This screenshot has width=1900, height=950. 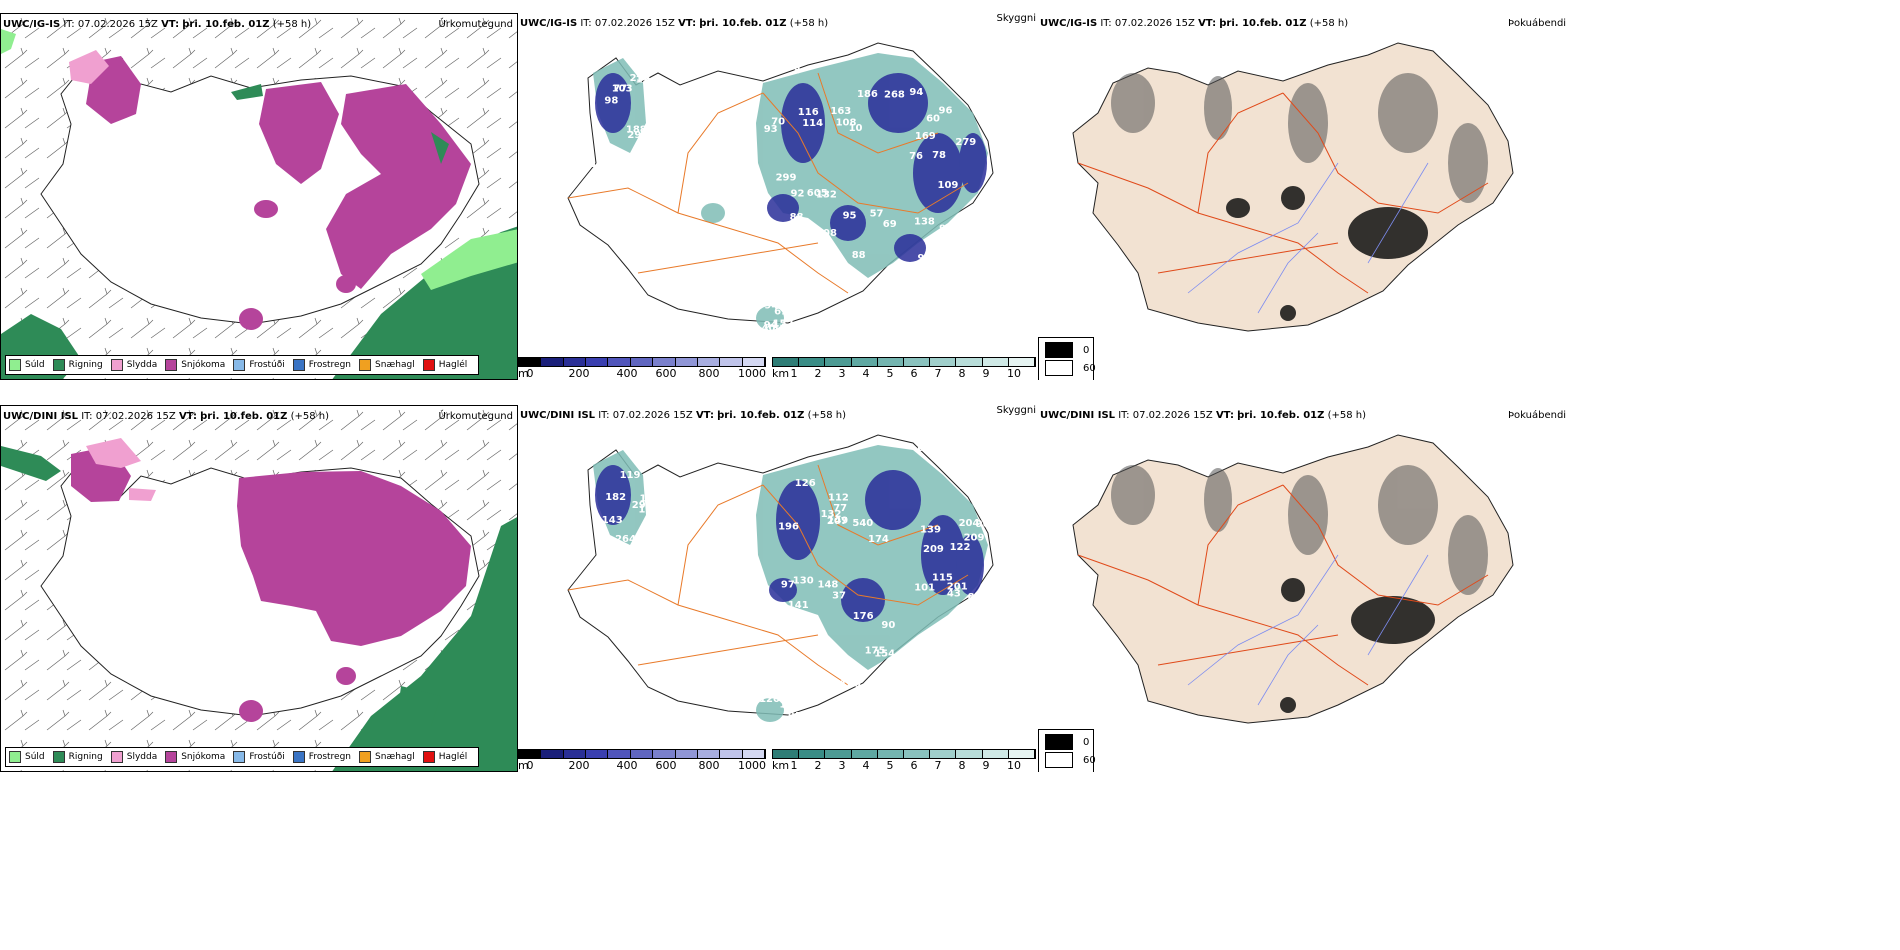 I want to click on peak-label: 114, so click(x=787, y=693).